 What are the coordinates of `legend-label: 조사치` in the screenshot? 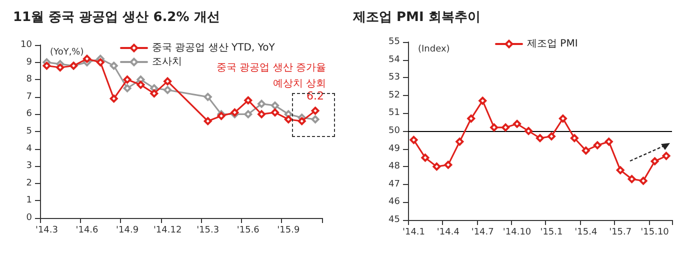 It's located at (167, 62).